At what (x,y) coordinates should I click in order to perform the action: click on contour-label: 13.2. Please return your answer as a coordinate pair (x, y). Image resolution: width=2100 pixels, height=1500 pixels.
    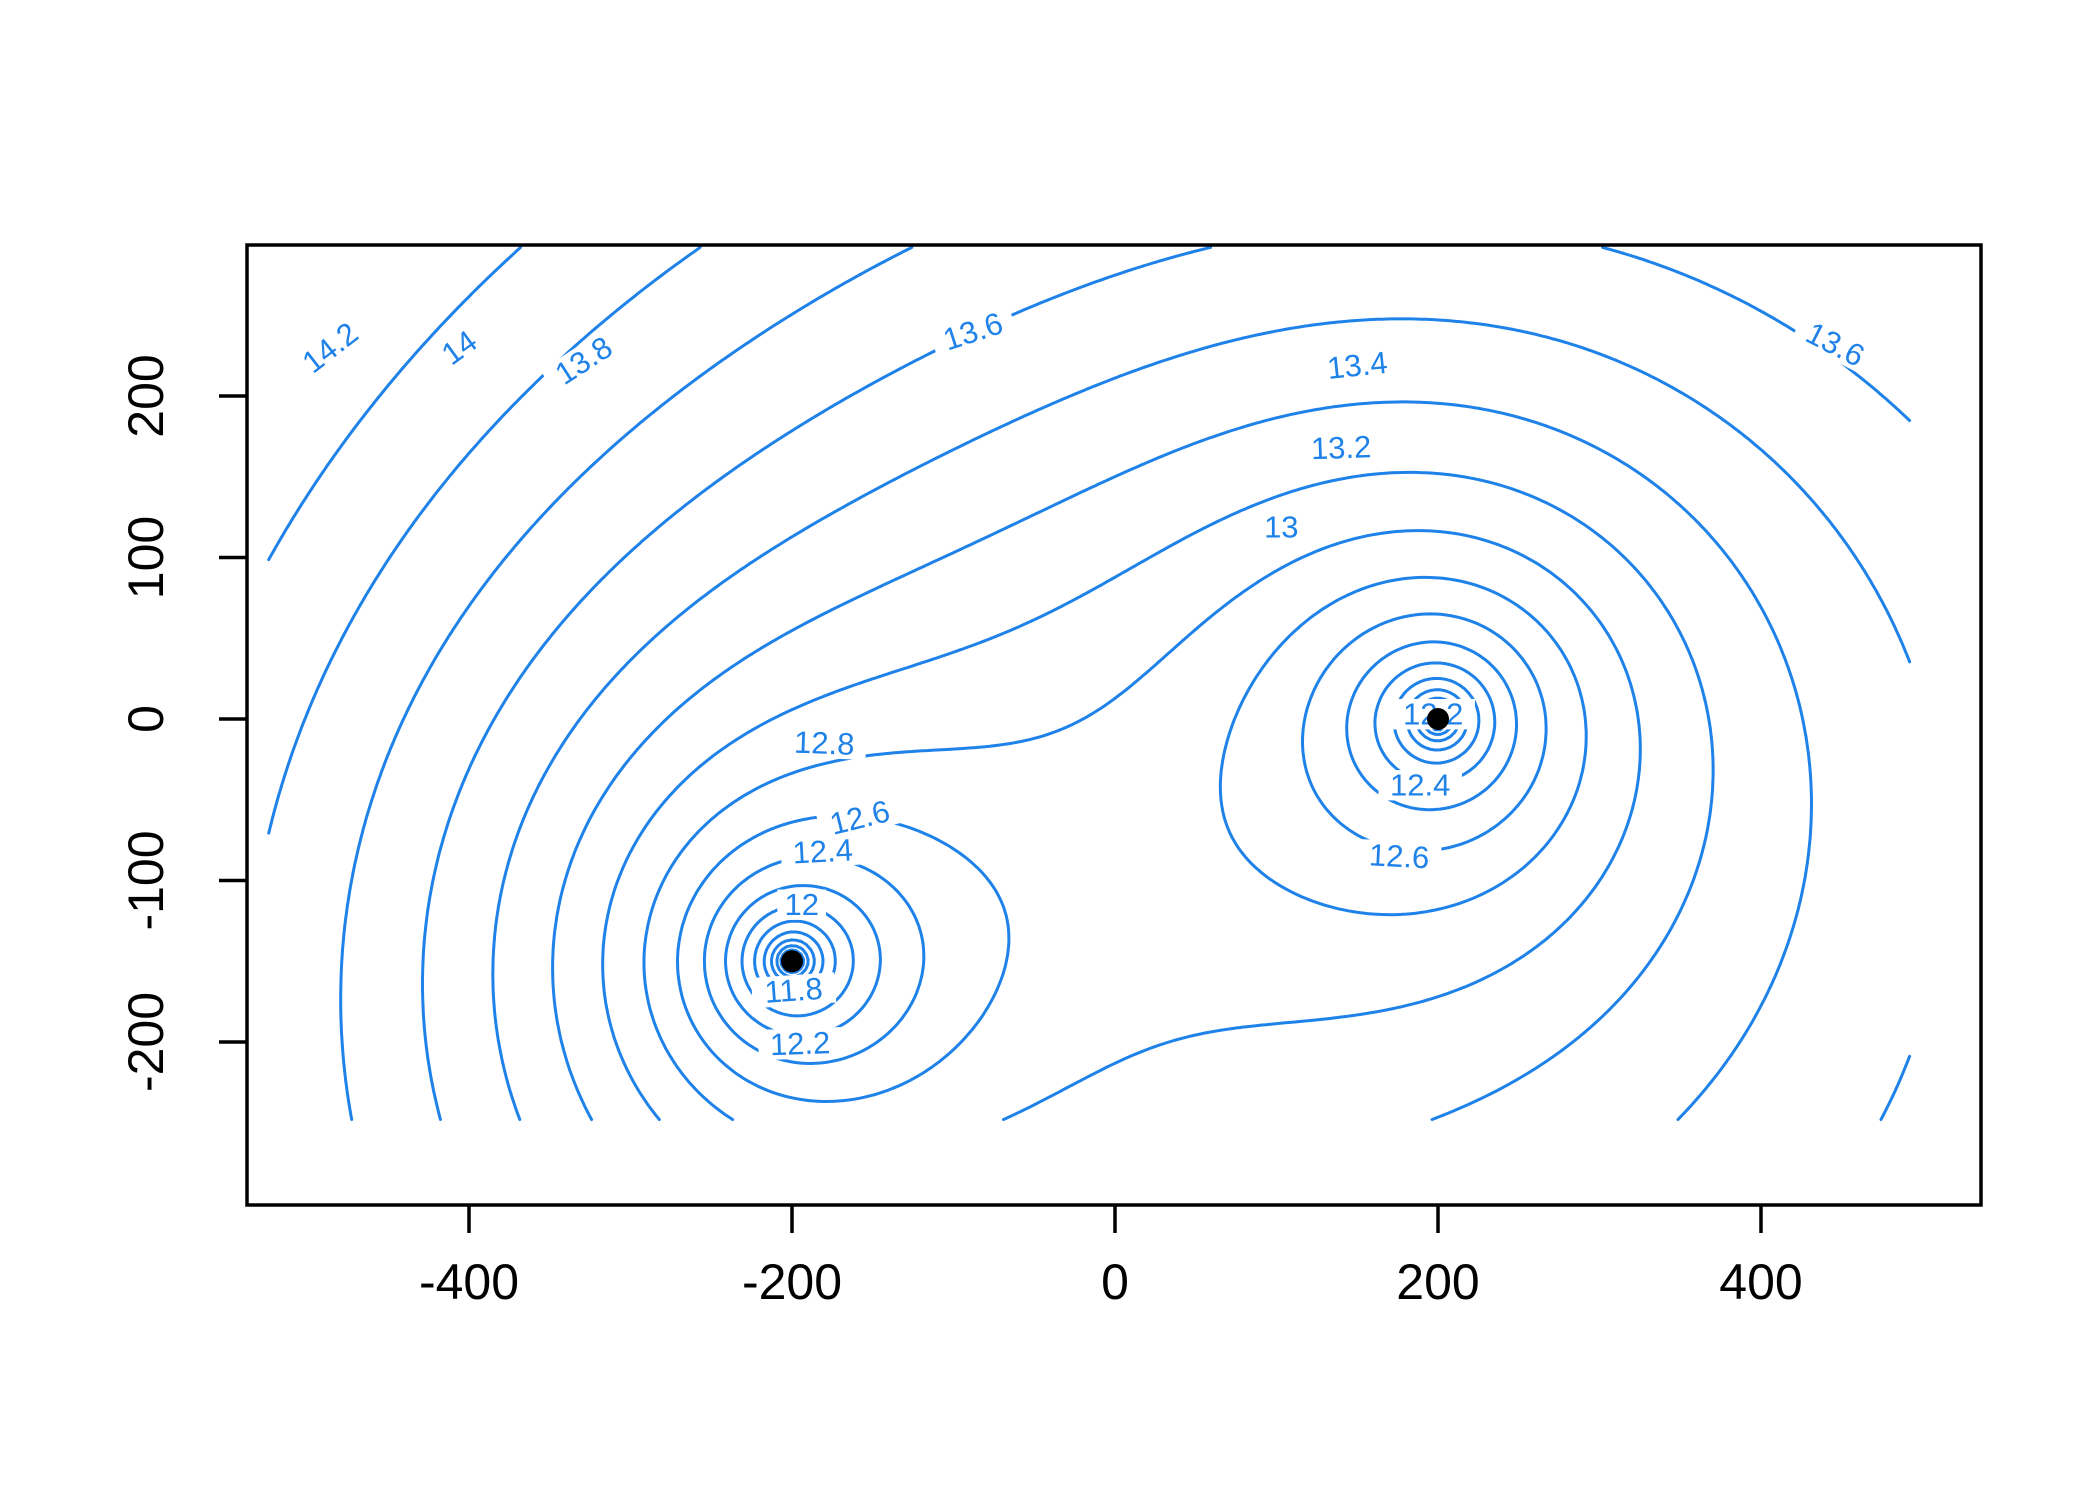
    Looking at the image, I should click on (1341, 447).